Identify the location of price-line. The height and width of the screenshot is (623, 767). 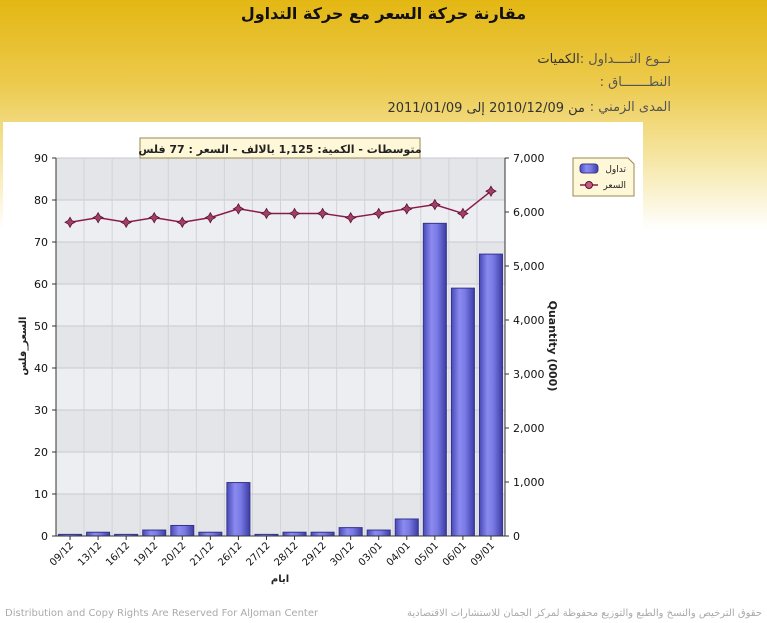
(280, 207).